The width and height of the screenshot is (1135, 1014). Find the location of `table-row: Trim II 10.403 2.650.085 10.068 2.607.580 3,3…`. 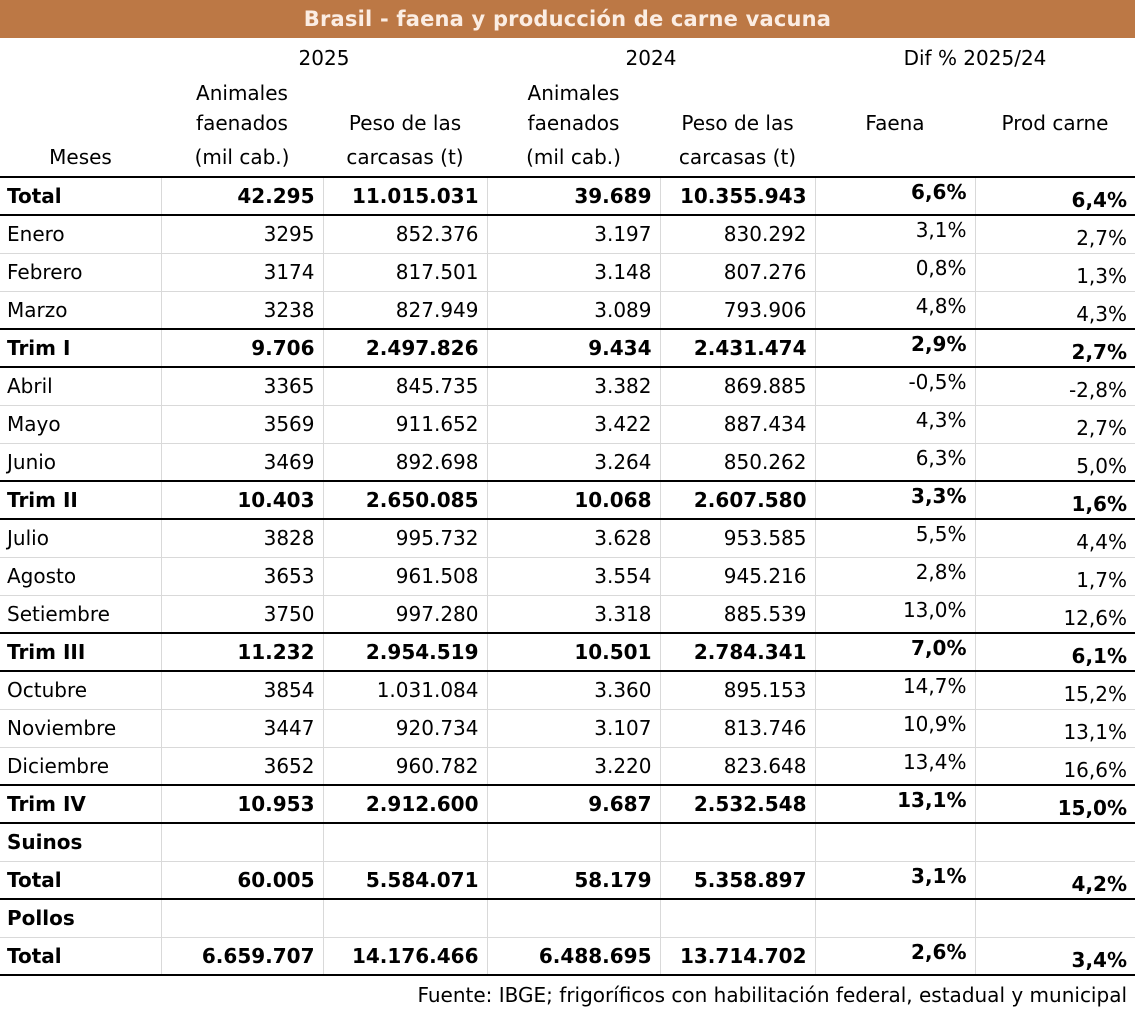

table-row: Trim II 10.403 2.650.085 10.068 2.607.580 3,3… is located at coordinates (567, 500).